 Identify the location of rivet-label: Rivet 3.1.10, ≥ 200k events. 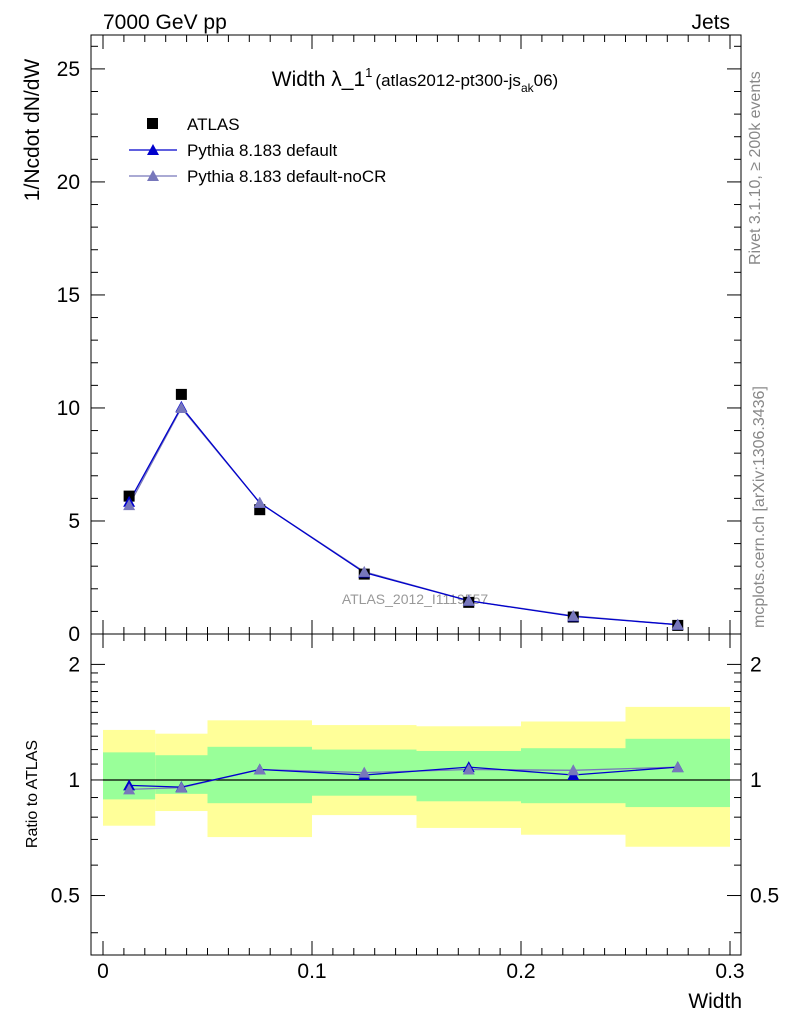
(755, 168).